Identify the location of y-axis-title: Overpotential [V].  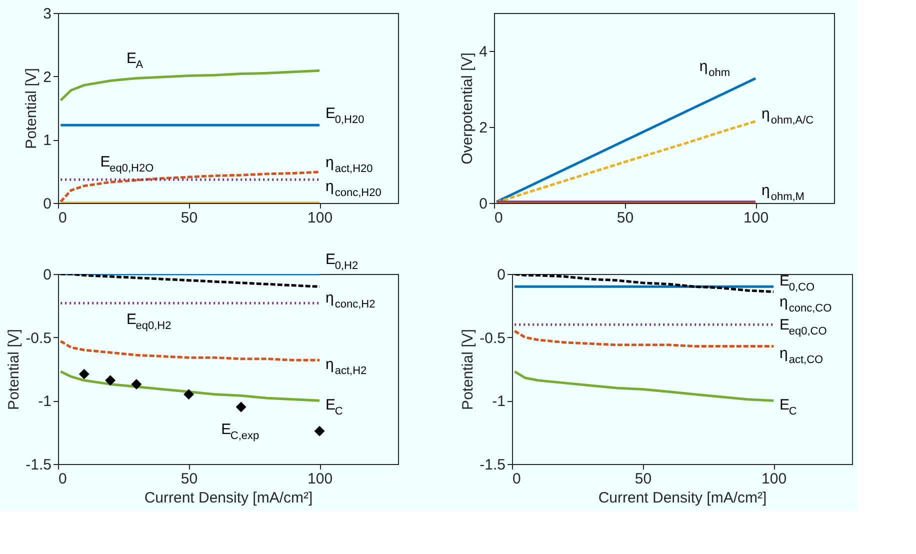
(467, 108).